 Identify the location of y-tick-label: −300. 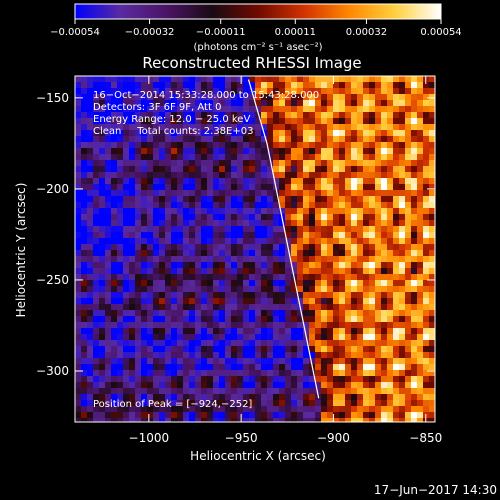
(52, 371).